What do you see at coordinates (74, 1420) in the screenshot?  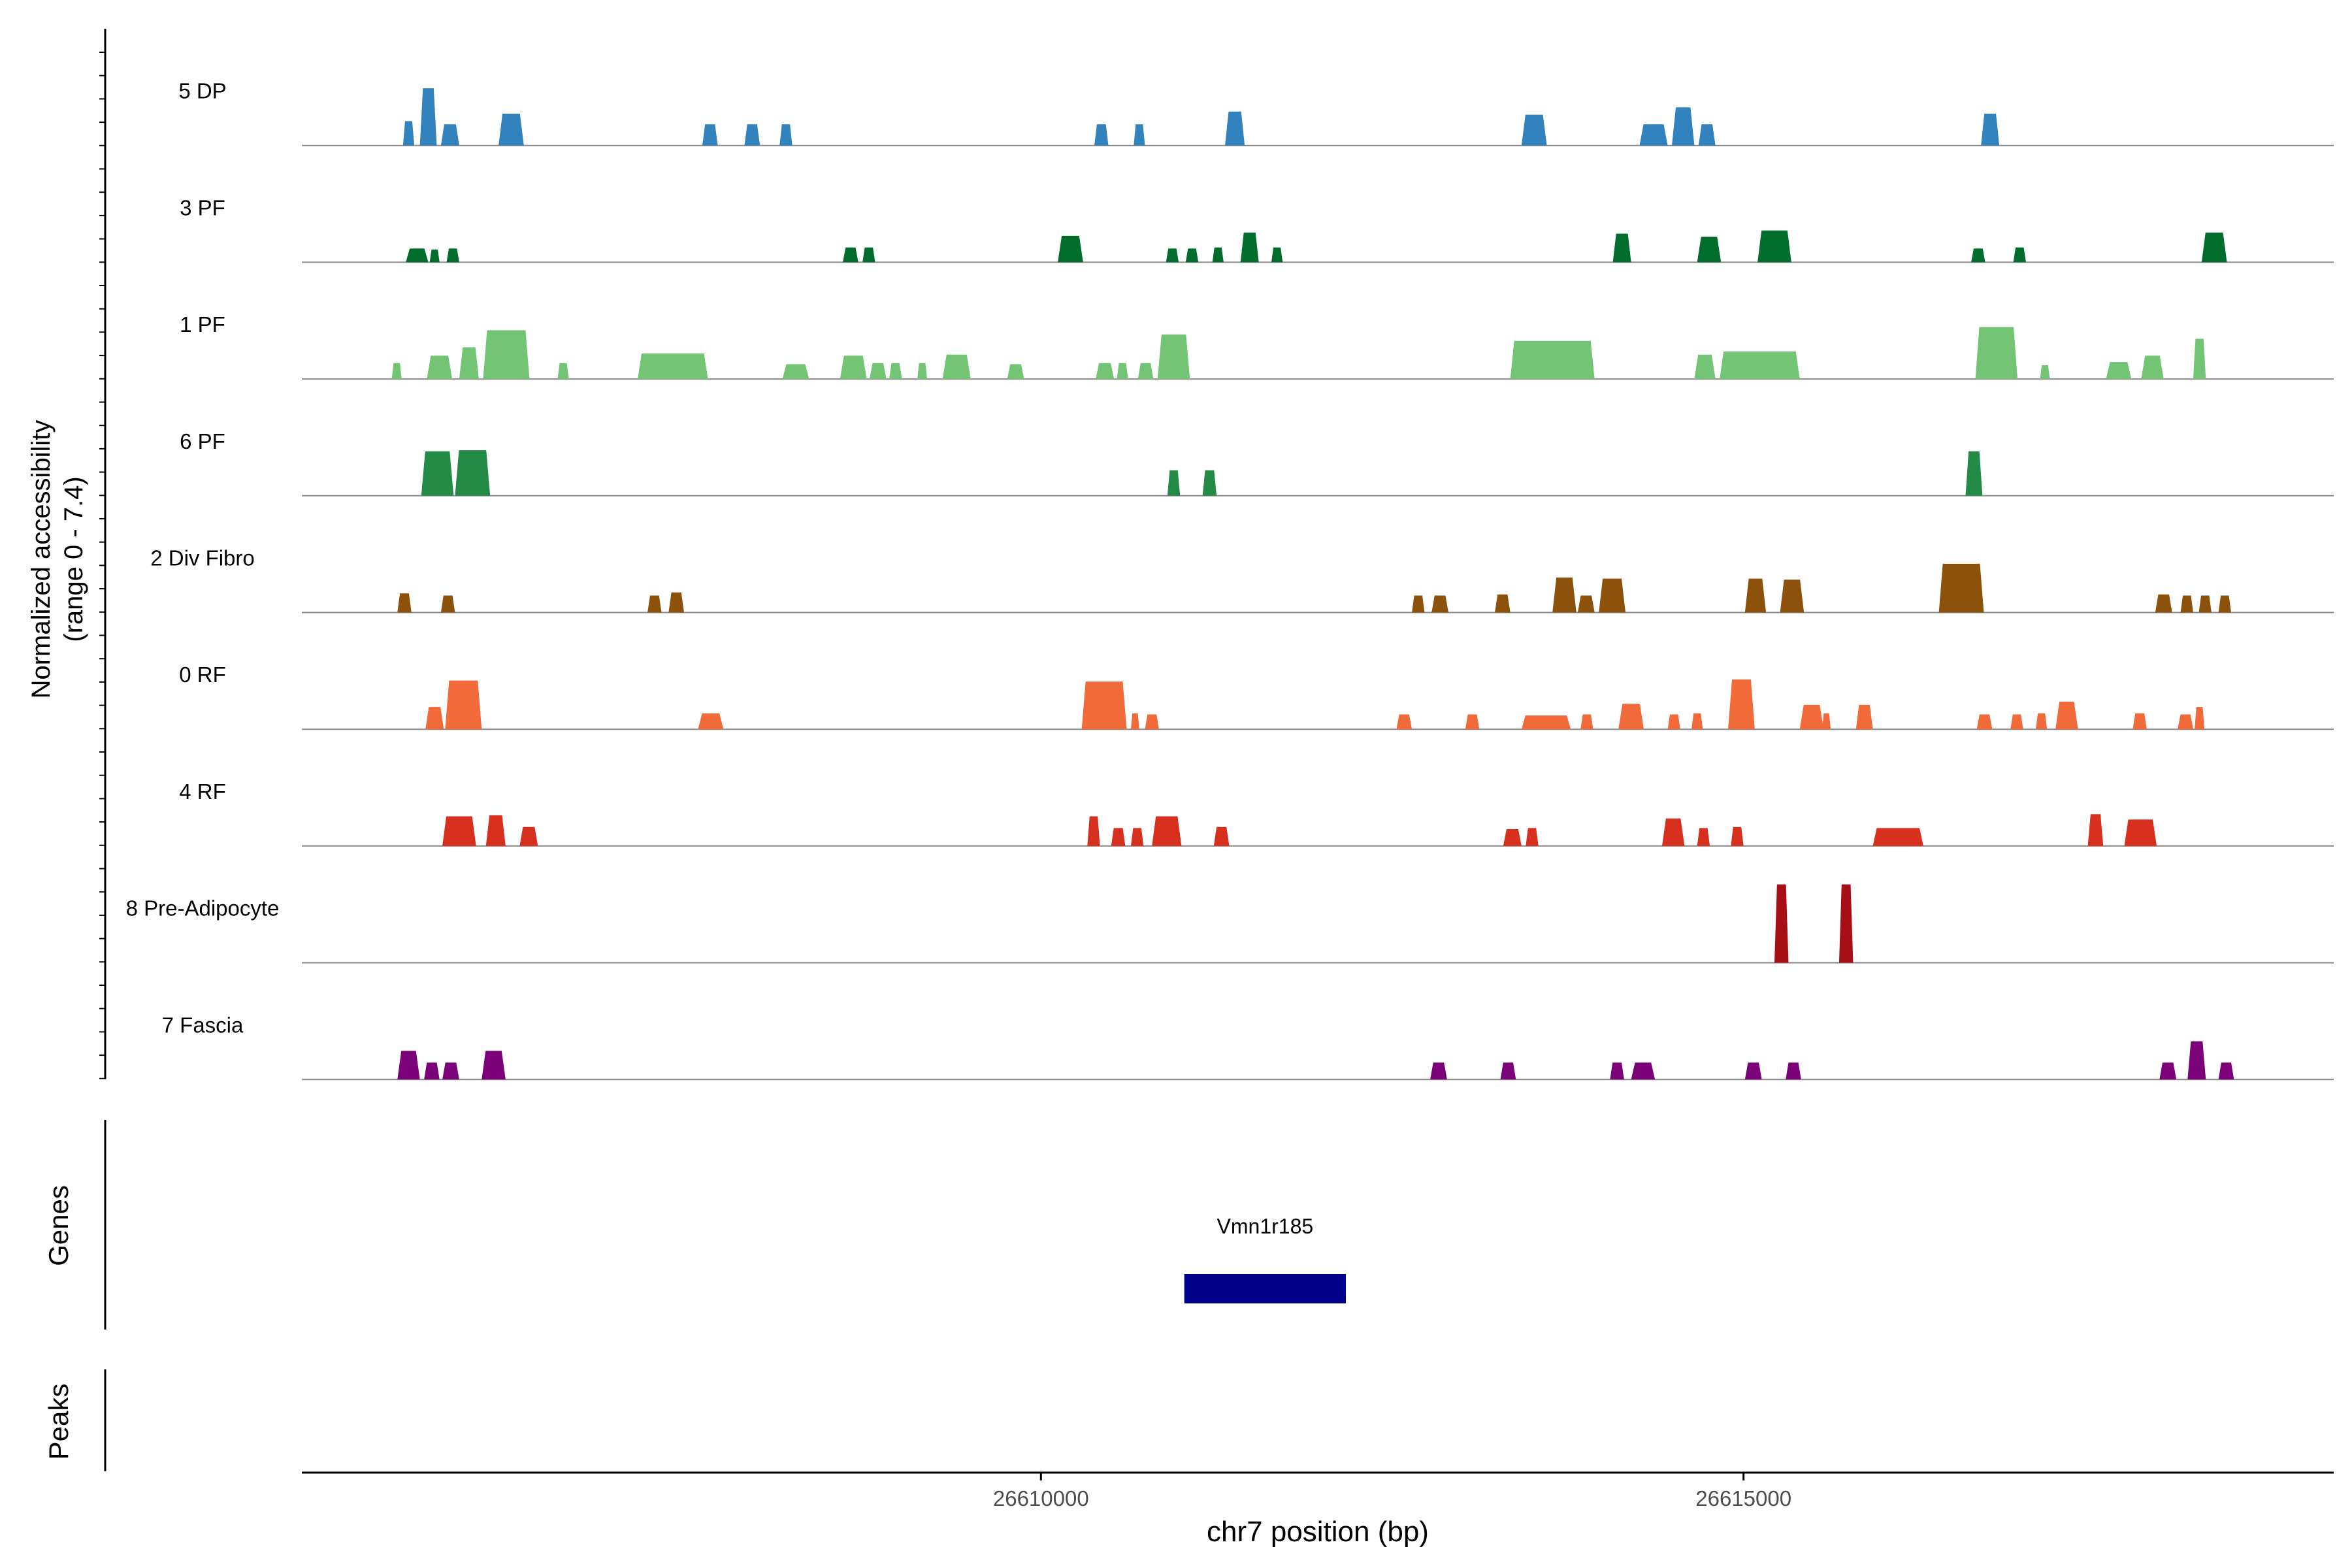 I see `peaks-panel: Peaks` at bounding box center [74, 1420].